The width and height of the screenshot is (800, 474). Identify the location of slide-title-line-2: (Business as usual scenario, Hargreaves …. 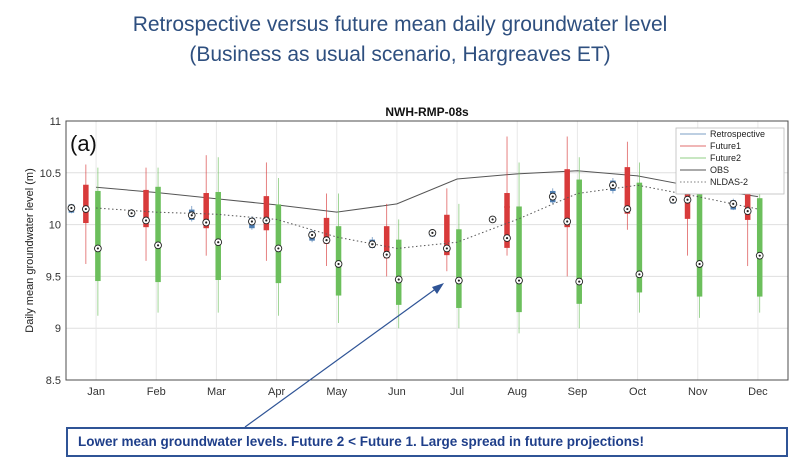
(400, 54).